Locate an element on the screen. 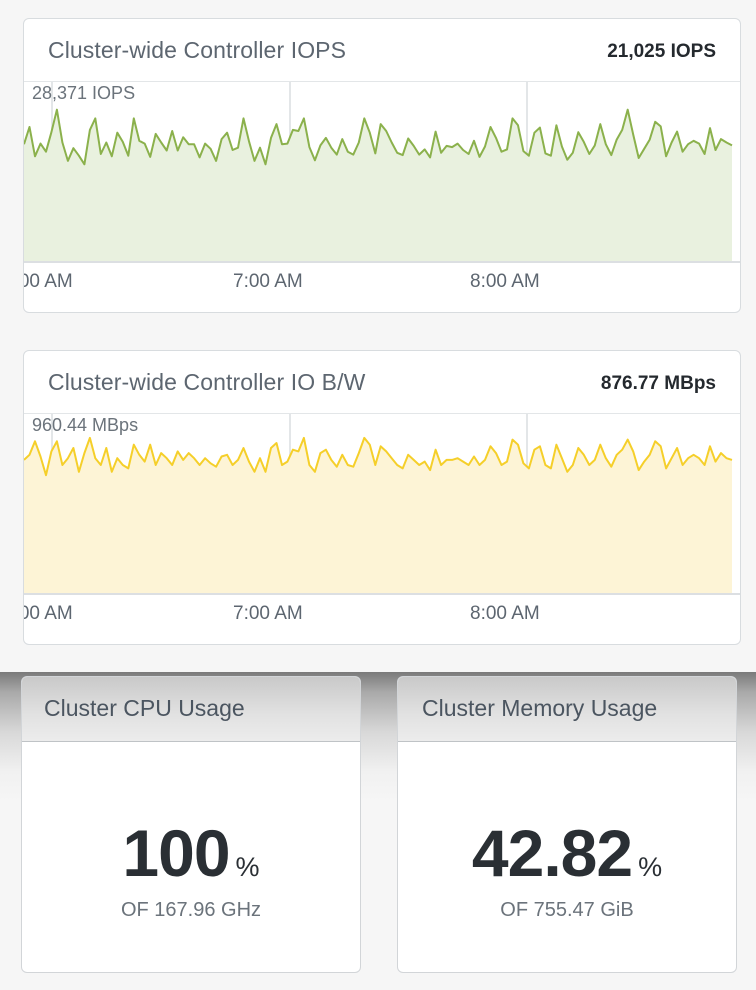  bw-peak-label: 960.44 MBps is located at coordinates (85, 425).